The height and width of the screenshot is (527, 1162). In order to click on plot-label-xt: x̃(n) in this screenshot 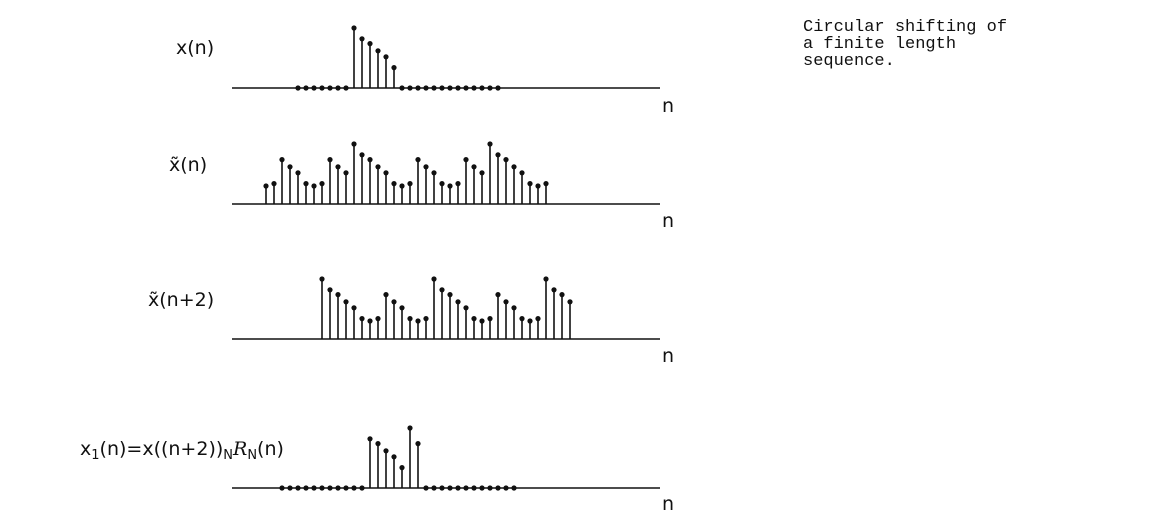, I will do `click(188, 165)`.